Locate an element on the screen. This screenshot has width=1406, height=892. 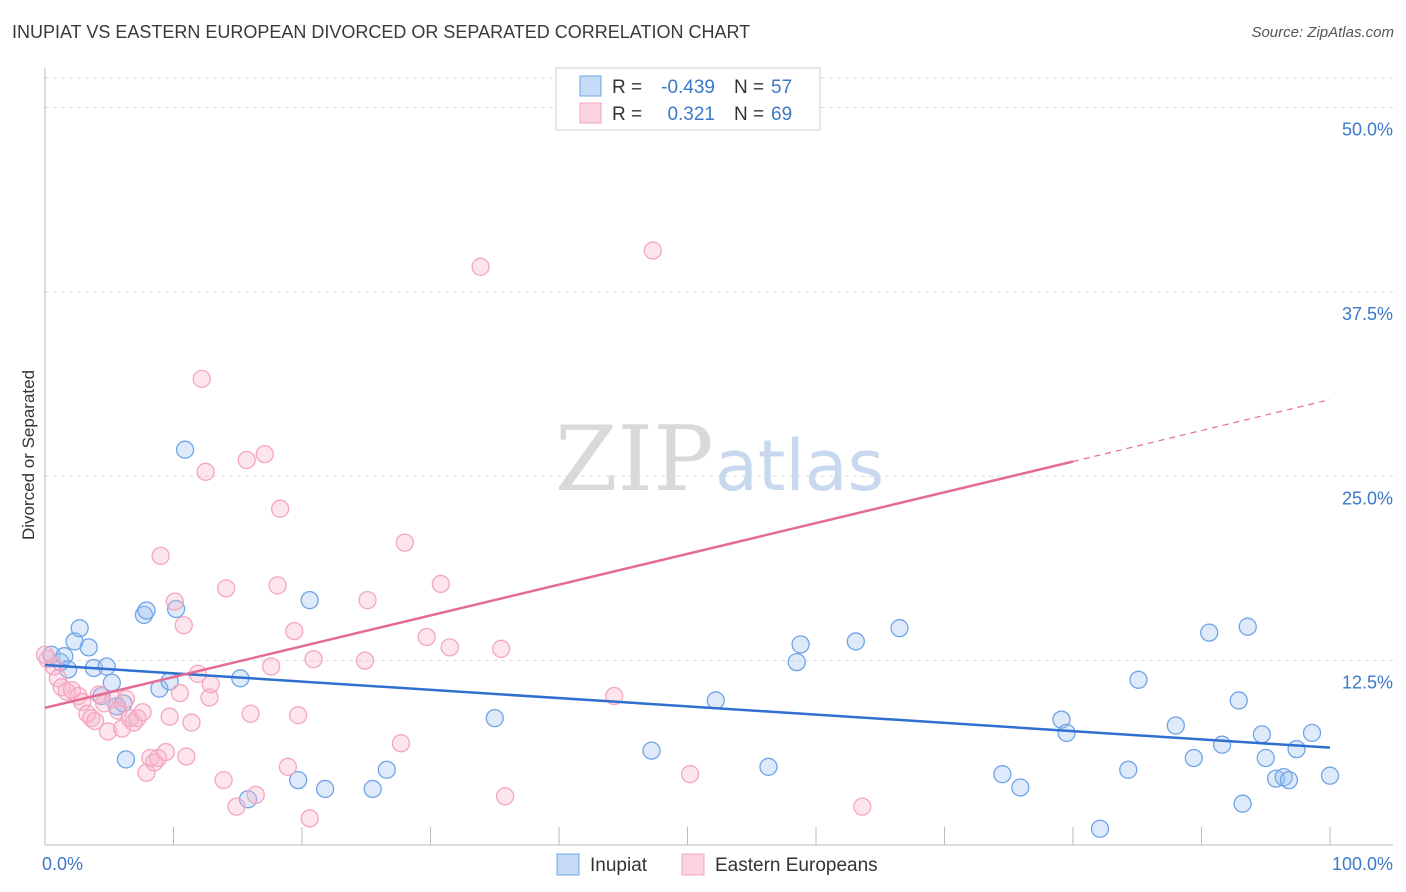
eastern-european-trend-extension is located at coordinates (1201, 430).